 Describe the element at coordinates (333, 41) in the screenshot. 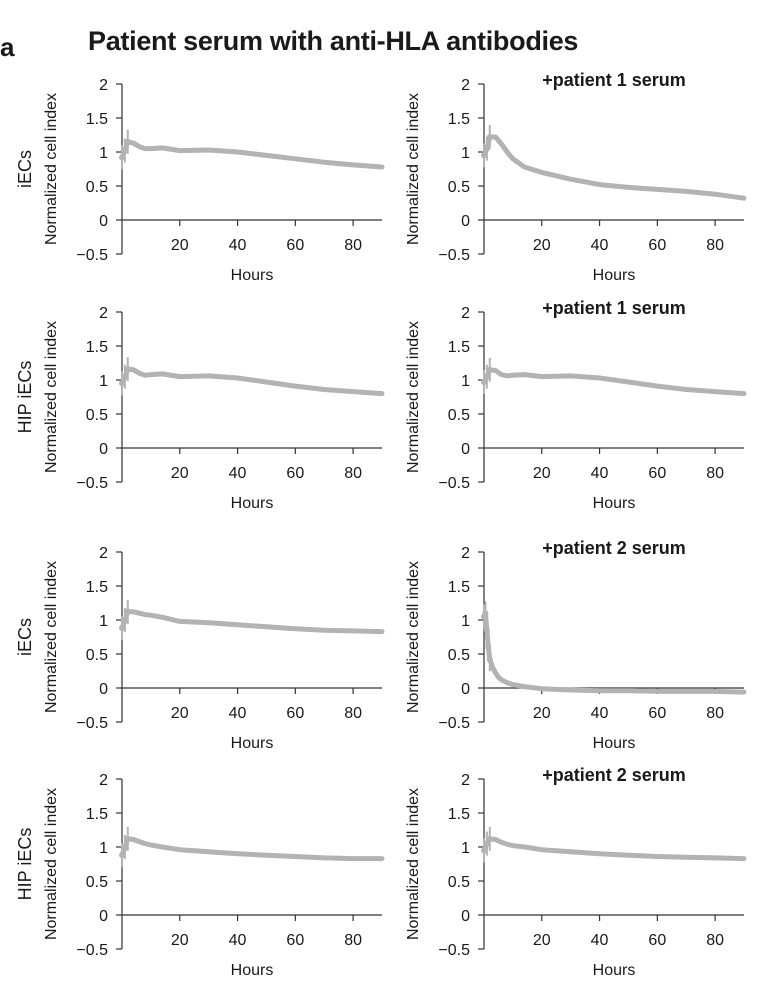

I see `figure-title: Patient serum with anti-HLA antibodies` at that location.